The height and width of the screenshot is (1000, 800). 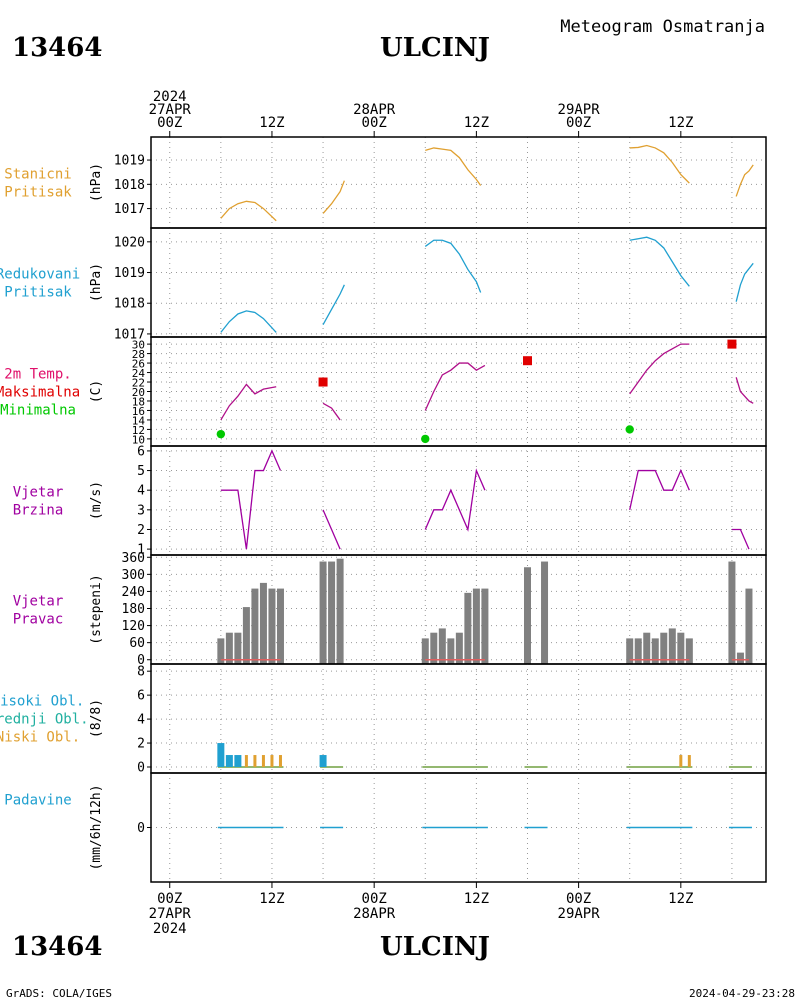 I want to click on panel-label: Vjetar, so click(x=38, y=602).